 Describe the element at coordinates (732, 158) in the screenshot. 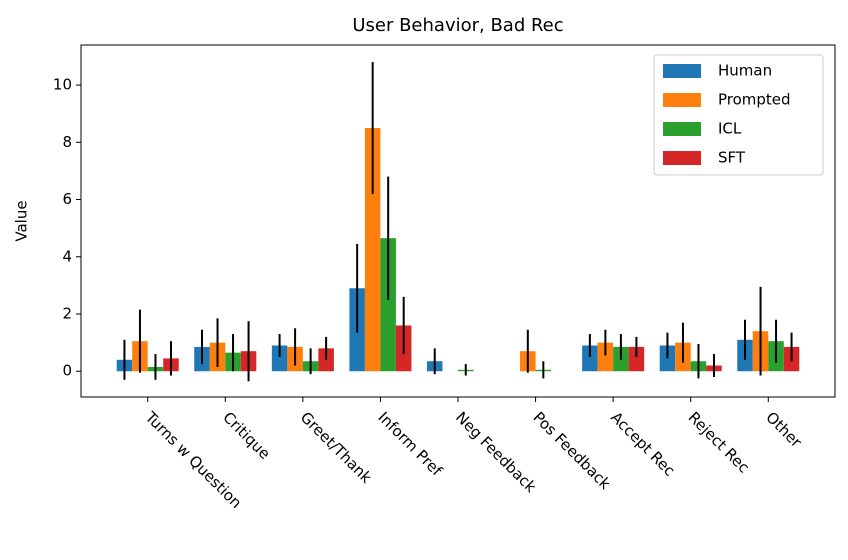

I see `legend-label: SFT` at that location.